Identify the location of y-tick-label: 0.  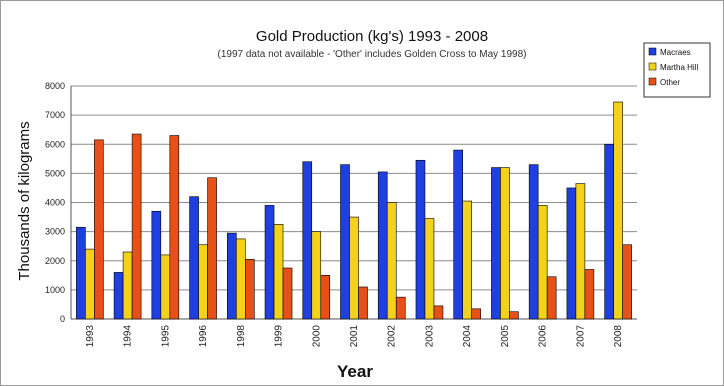
(62, 319).